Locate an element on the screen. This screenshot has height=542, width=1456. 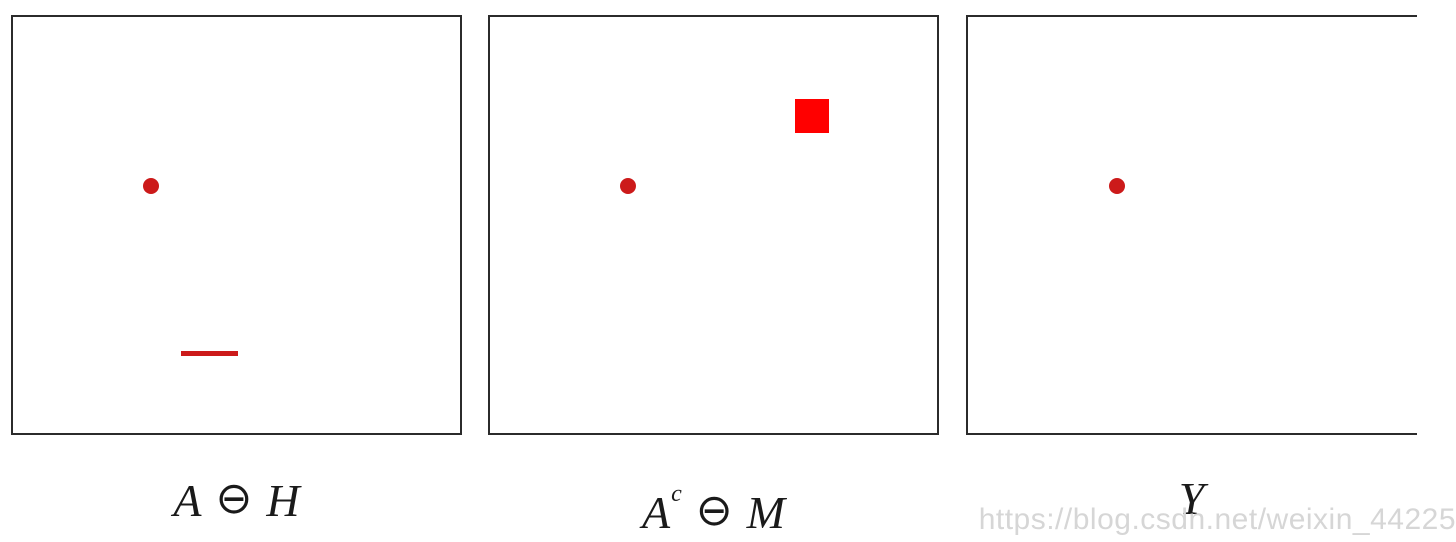
caption-second: M is located at coordinates (765, 512).